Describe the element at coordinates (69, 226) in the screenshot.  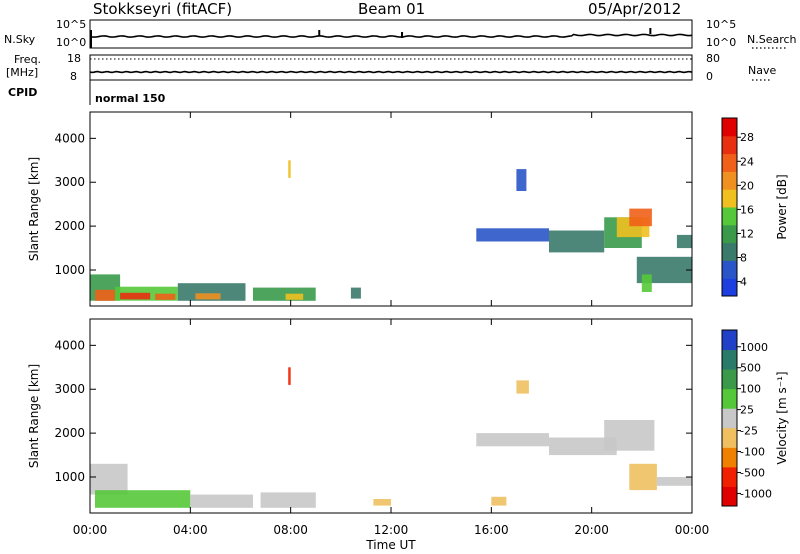
I see `power-ytick-label: 2000` at that location.